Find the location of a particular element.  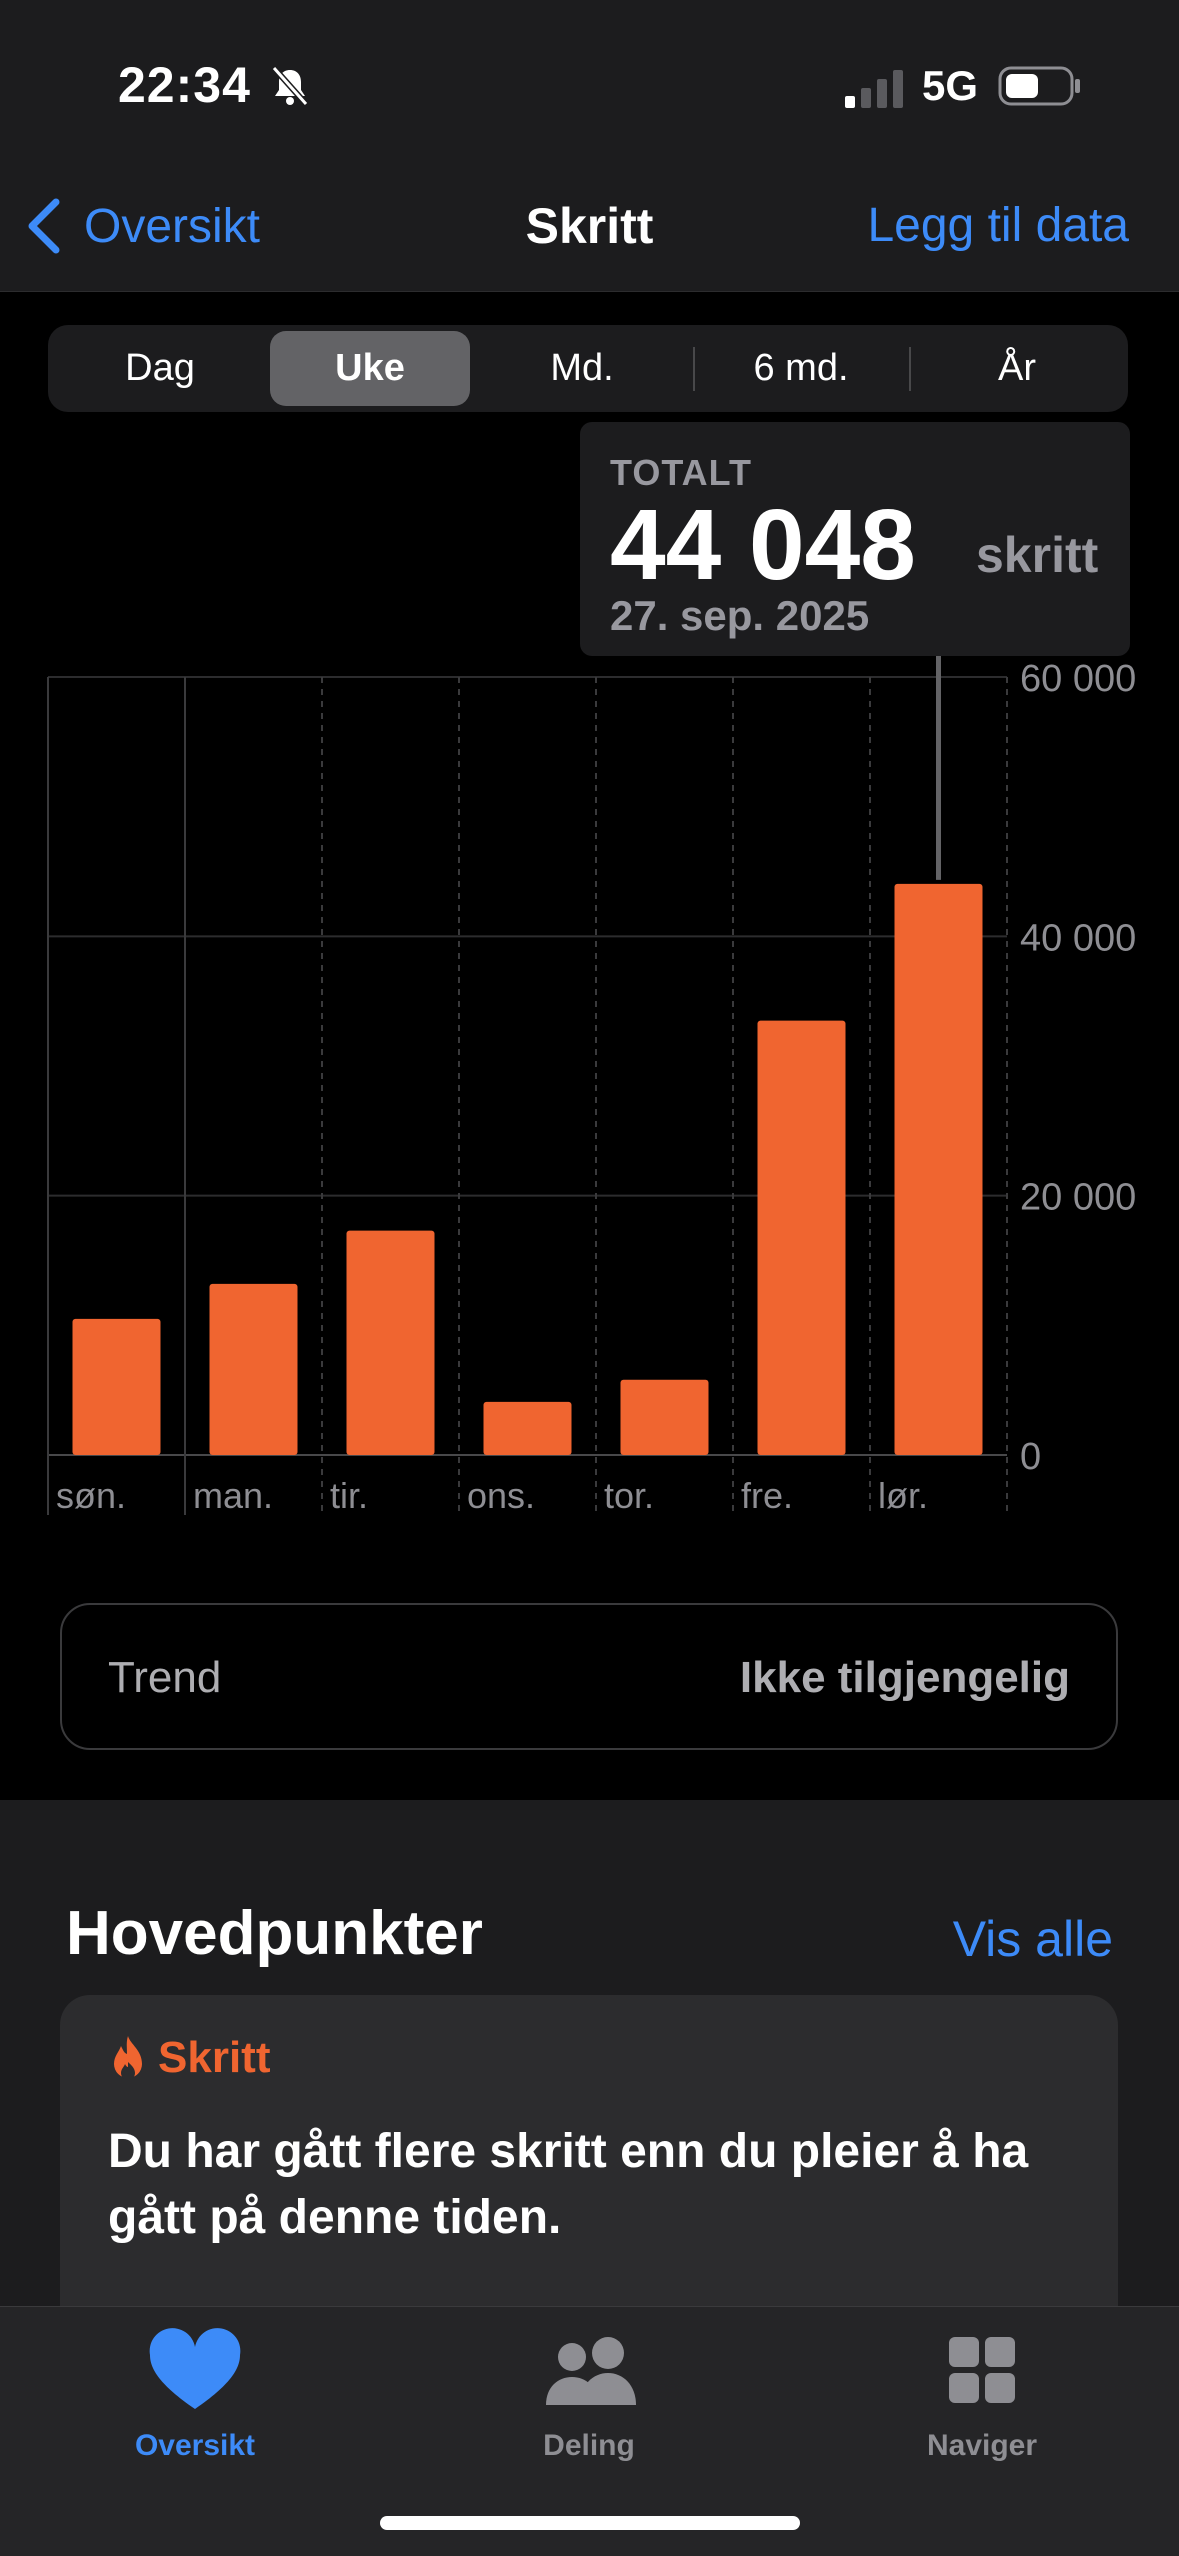

back-button: Oversikt is located at coordinates (142, 226).